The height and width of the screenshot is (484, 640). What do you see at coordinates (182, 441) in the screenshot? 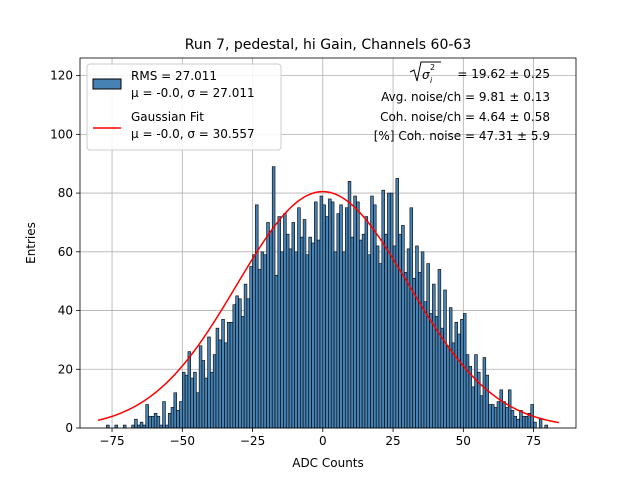
I see `x-tick-label-1: −50` at bounding box center [182, 441].